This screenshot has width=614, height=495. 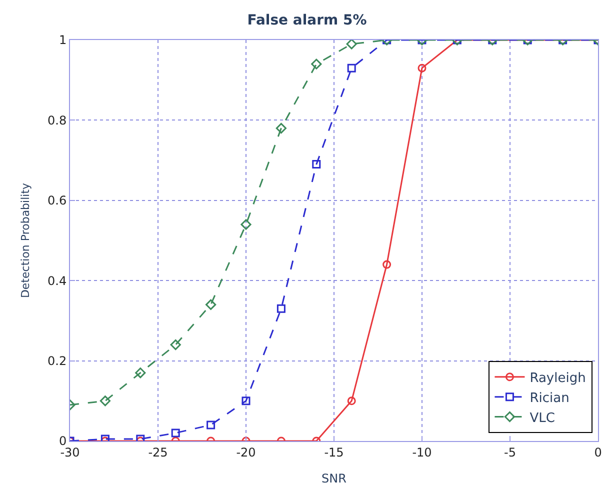 I want to click on y-axis-title: Detection Probability, so click(x=25, y=240).